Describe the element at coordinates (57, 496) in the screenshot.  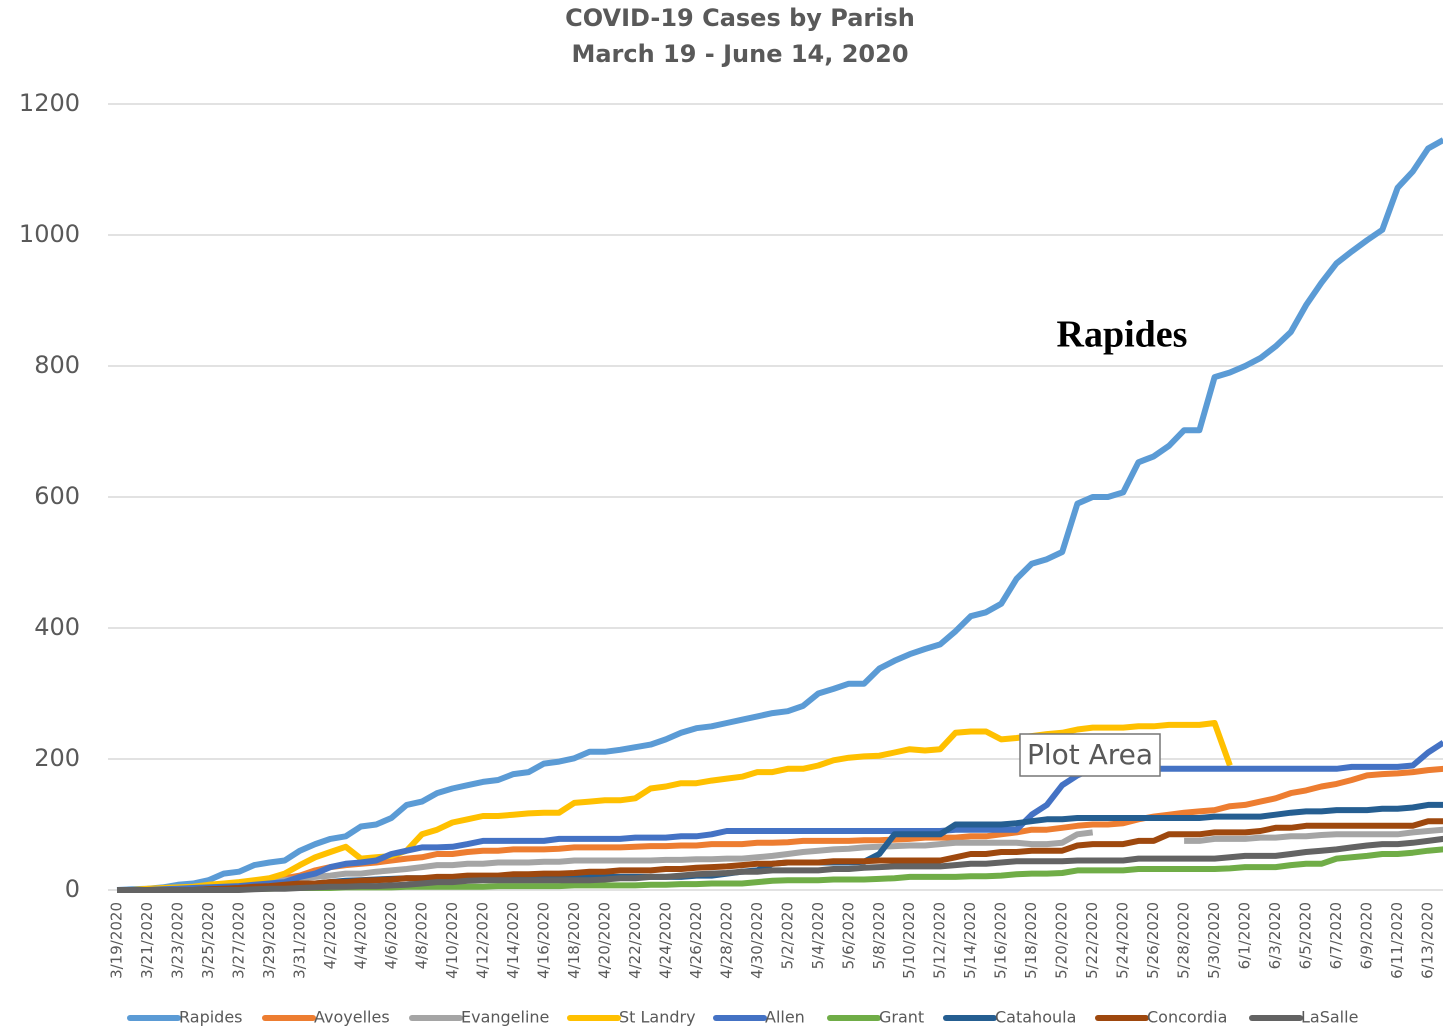
I see `y-tick-label: 600` at that location.